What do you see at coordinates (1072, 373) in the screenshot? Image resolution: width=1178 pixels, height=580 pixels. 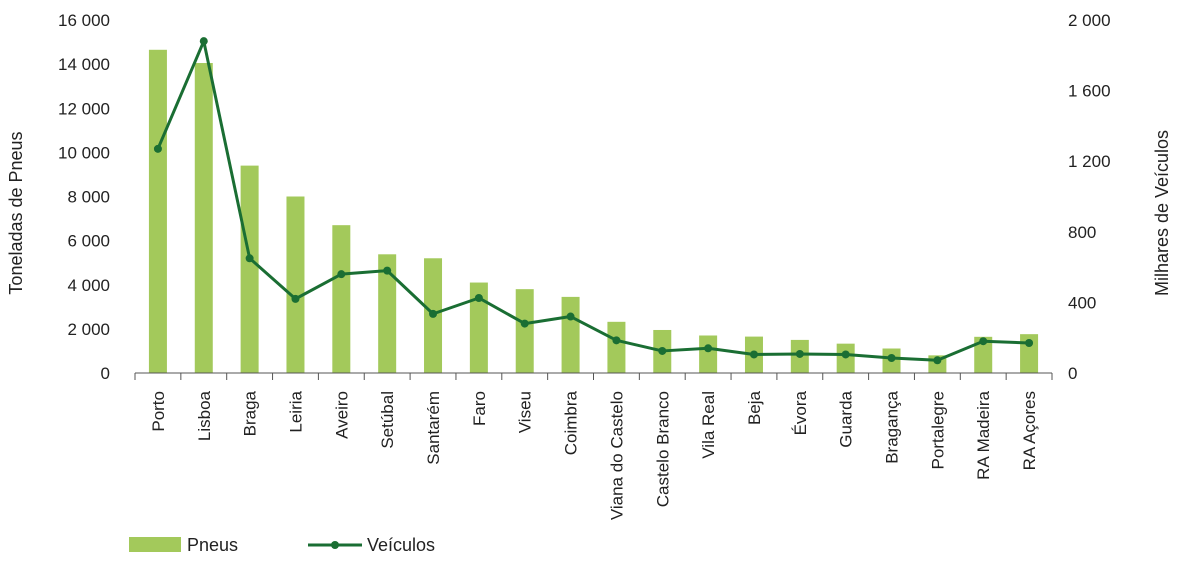 I see `y-right-tick-label: 0` at bounding box center [1072, 373].